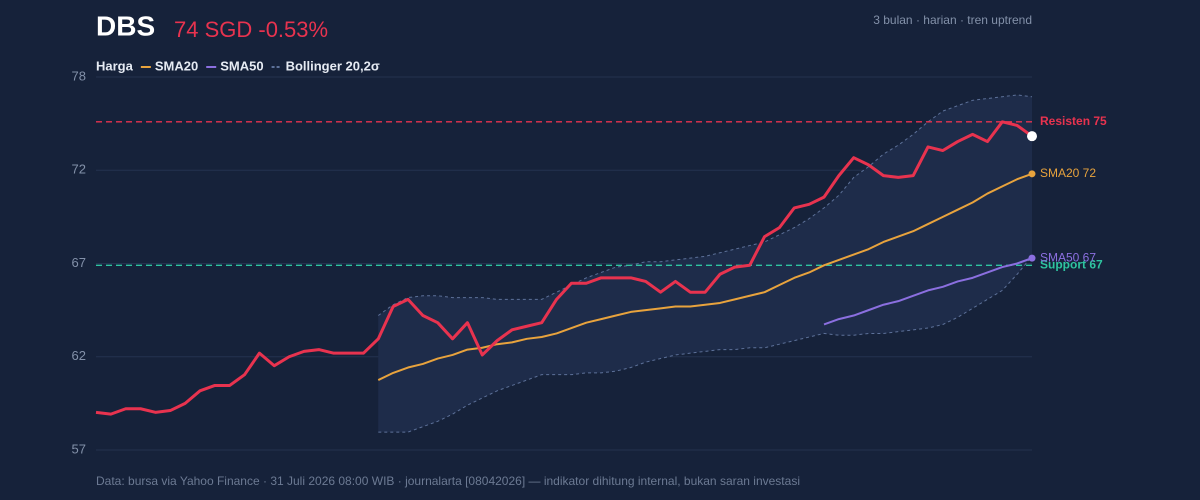 This screenshot has width=1200, height=500. I want to click on legend-label: SMA20, so click(176, 65).